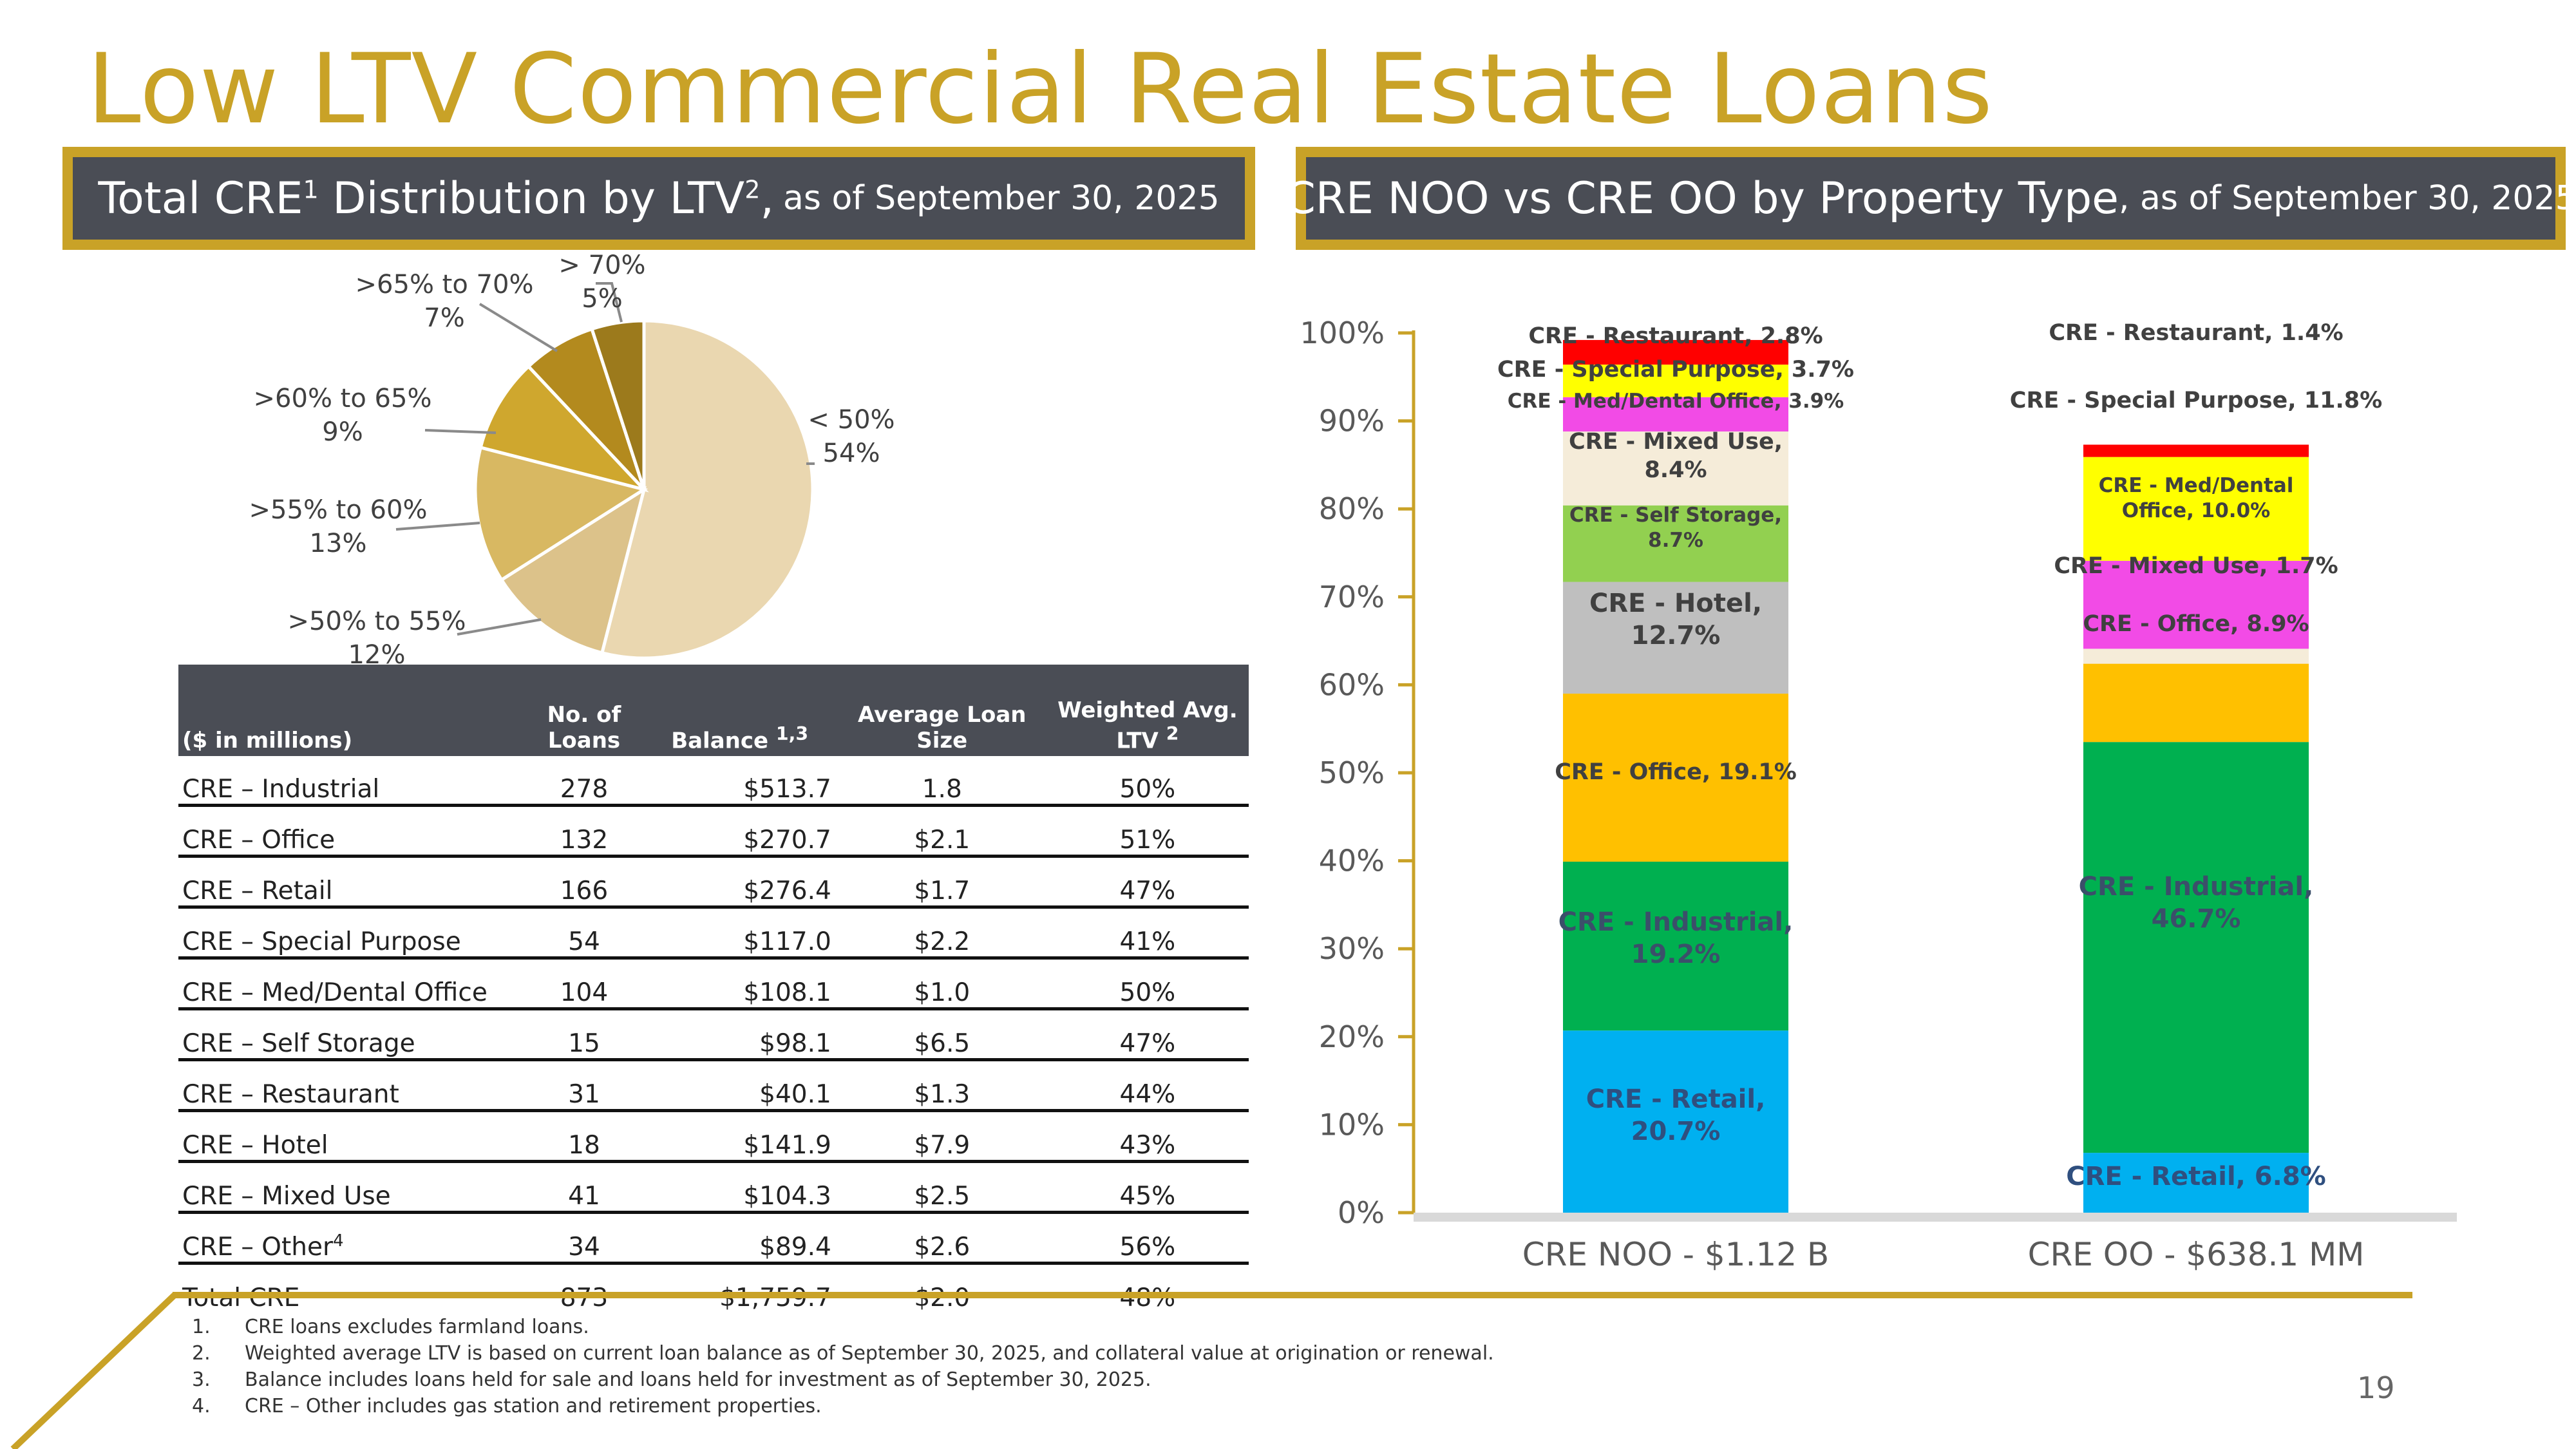  I want to click on cell-ltv: 51%, so click(1148, 831).